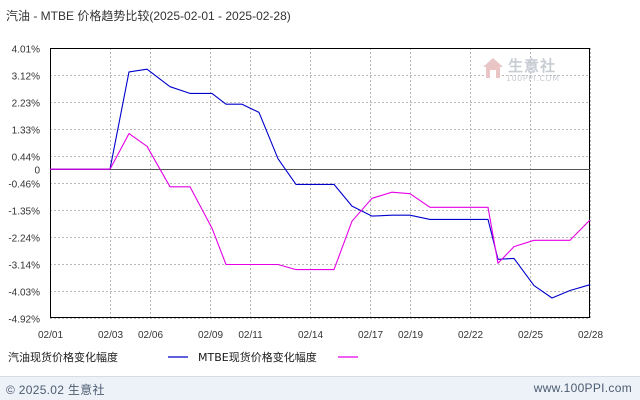 Image resolution: width=640 pixels, height=400 pixels. What do you see at coordinates (590, 335) in the screenshot?
I see `x-tick-label: 02/28` at bounding box center [590, 335].